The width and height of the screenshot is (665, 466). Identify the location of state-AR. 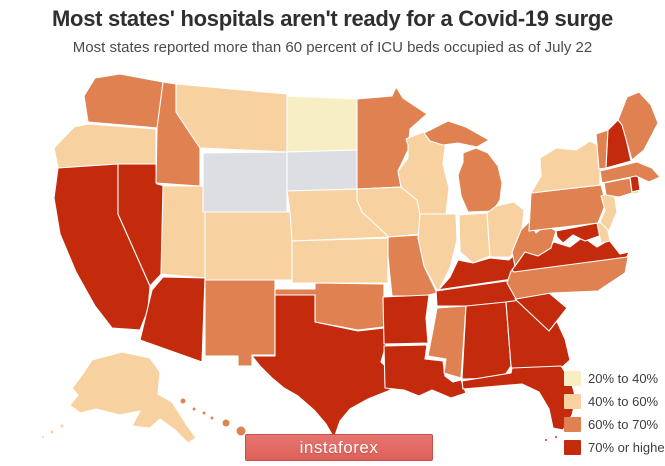
(406, 319).